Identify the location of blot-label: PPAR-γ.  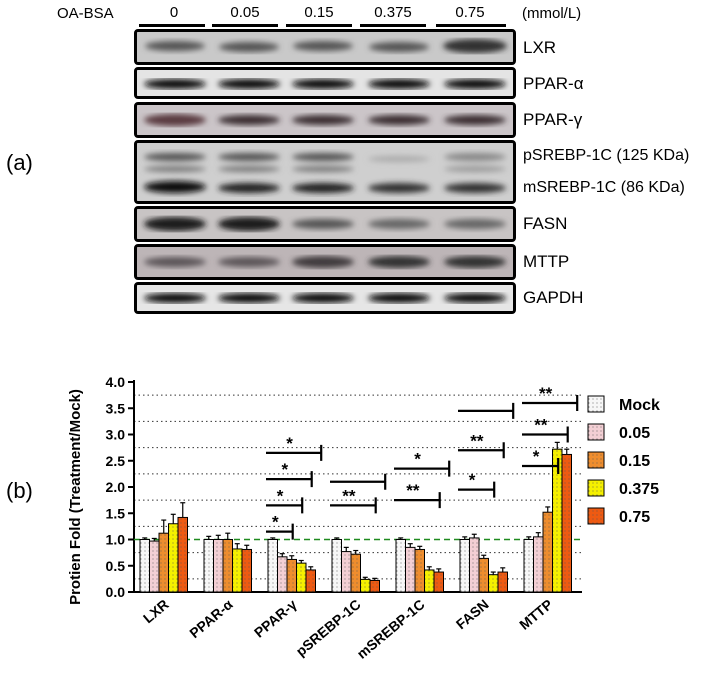
(553, 119).